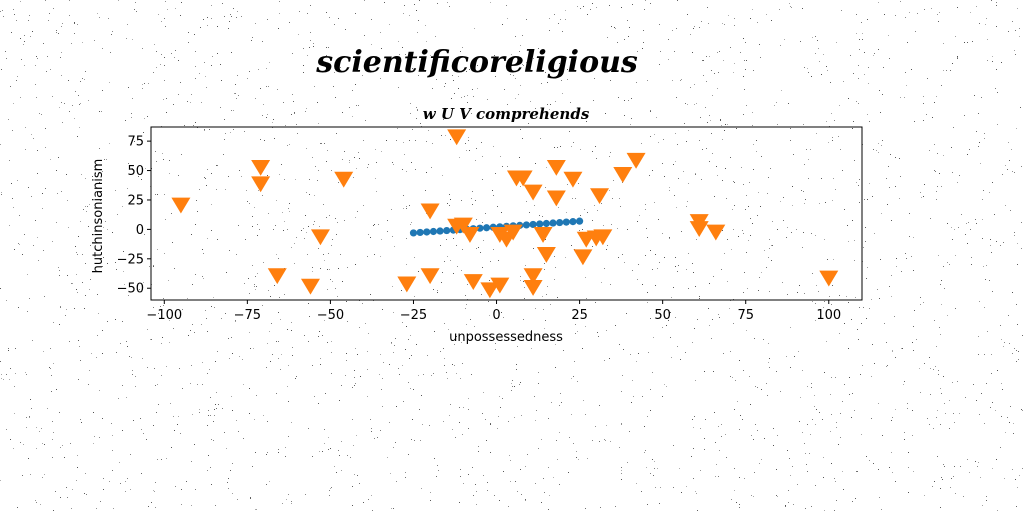  Describe the element at coordinates (476, 62) in the screenshot. I see `chart-suptitle: scientificoreligious` at that location.